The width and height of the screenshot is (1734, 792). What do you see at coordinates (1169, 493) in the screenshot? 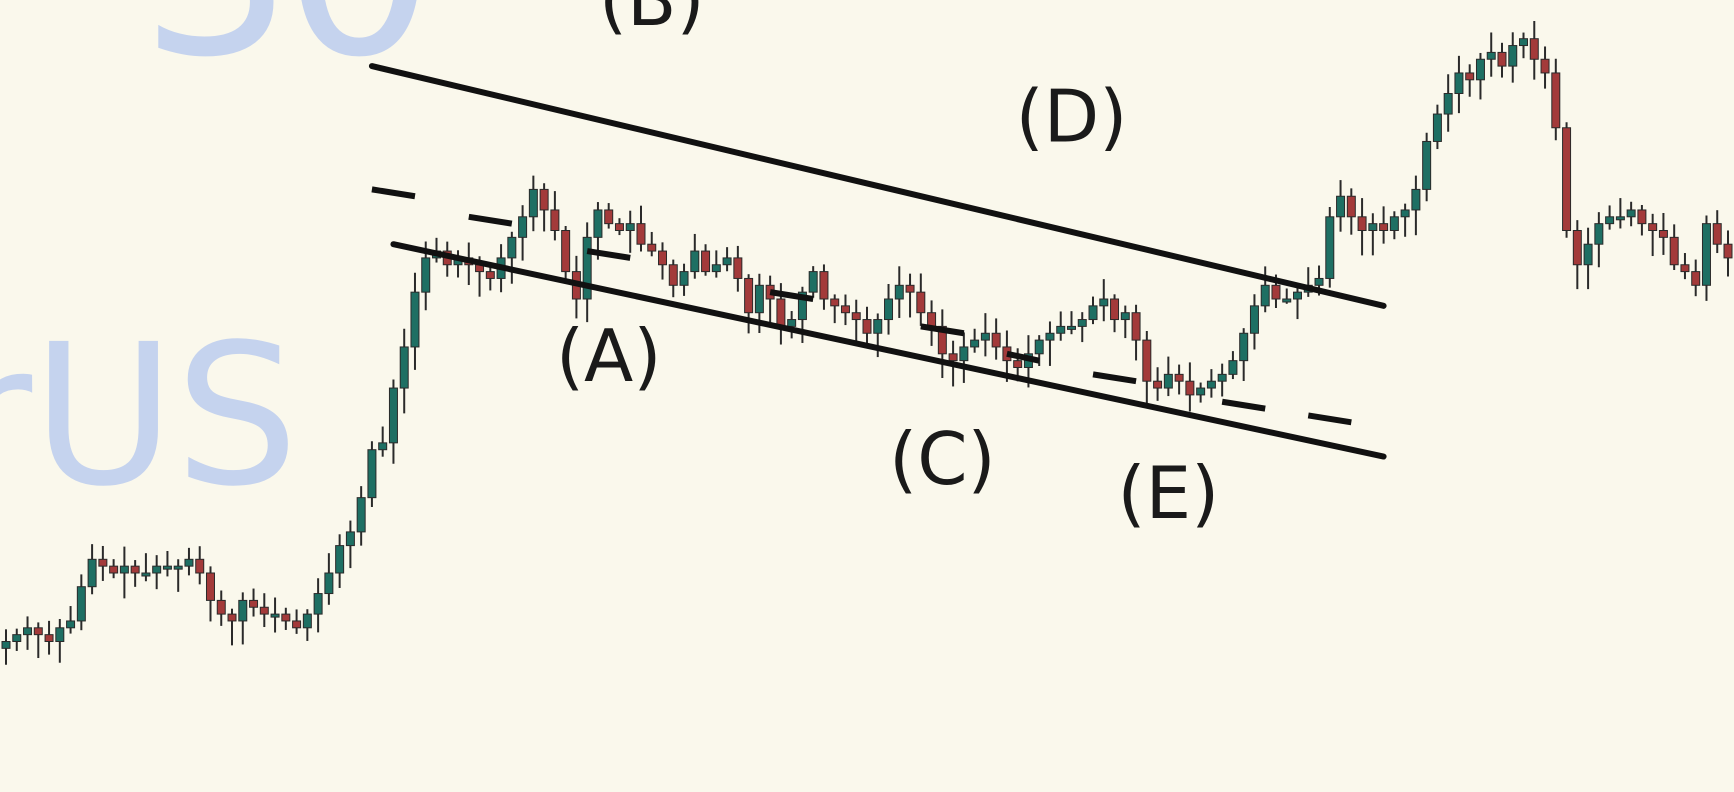
I see `wave-label: (E)` at bounding box center [1169, 493].